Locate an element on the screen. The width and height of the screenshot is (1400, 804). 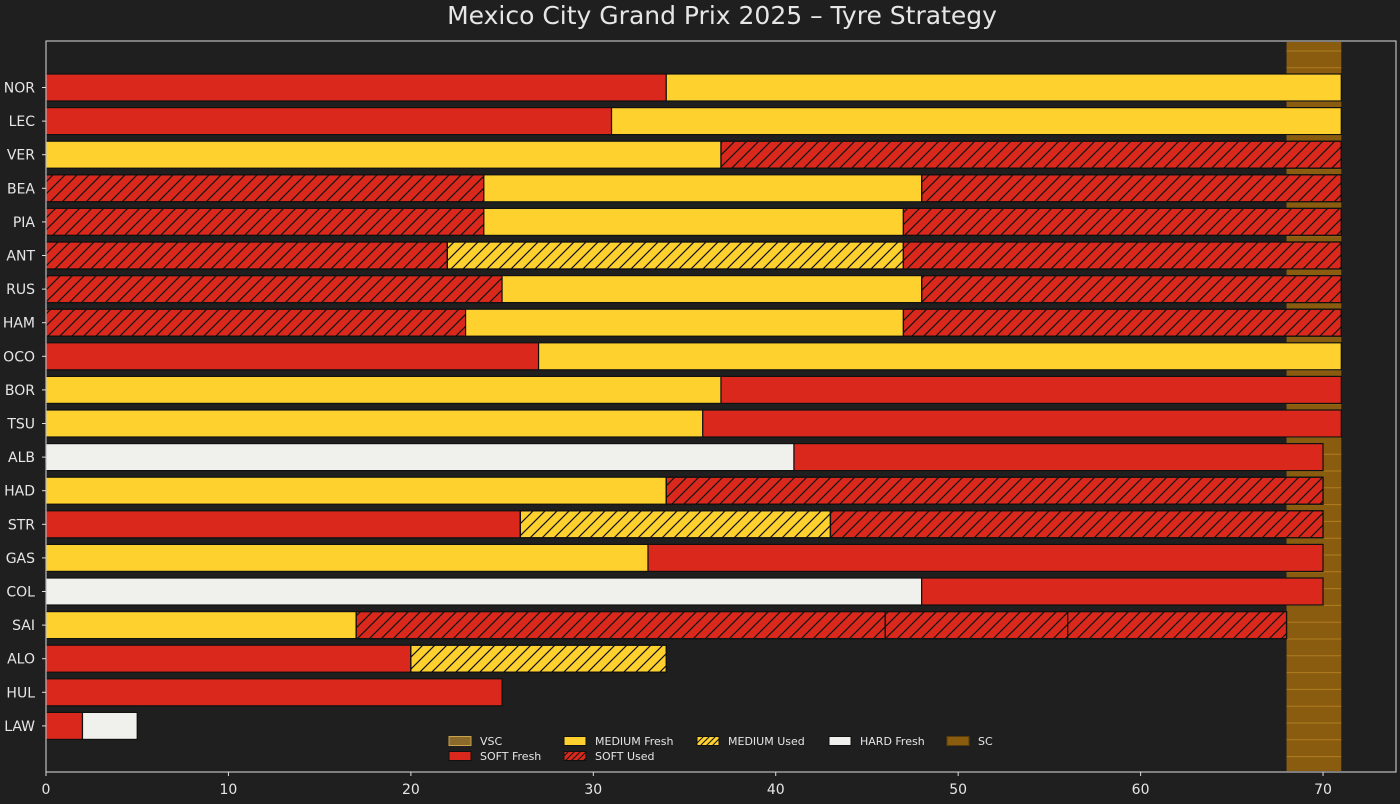
legend-swatch-medium-fresh is located at coordinates (575, 741).